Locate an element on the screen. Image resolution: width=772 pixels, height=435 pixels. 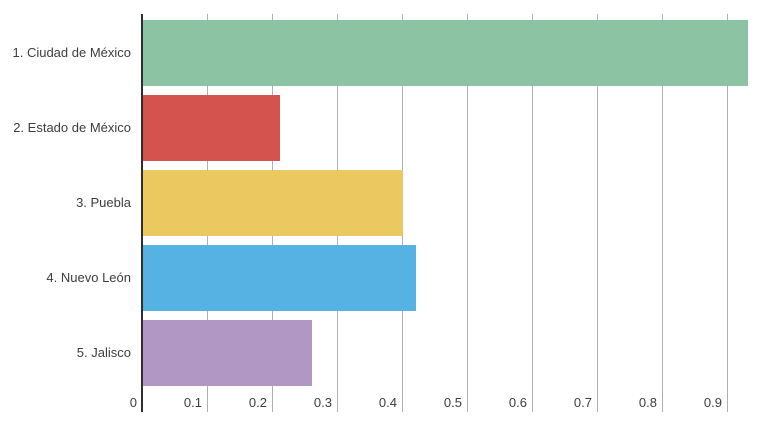
gridline-x-0.8 is located at coordinates (662, 213).